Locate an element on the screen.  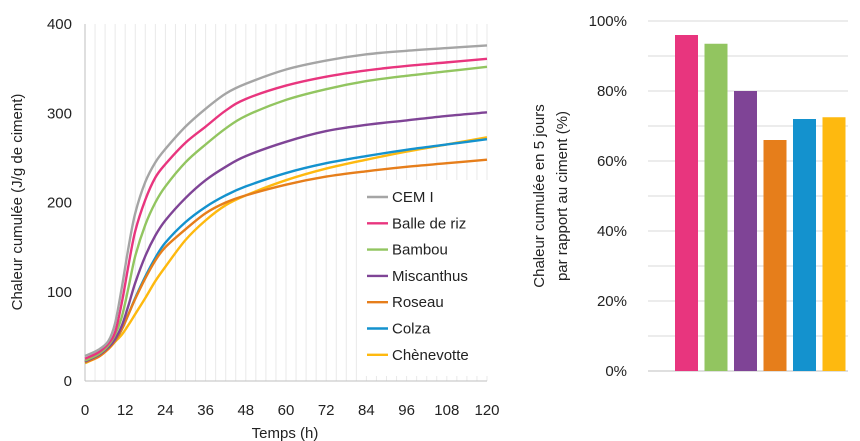
line-chart-x-tick-label: 60 is located at coordinates (286, 410).